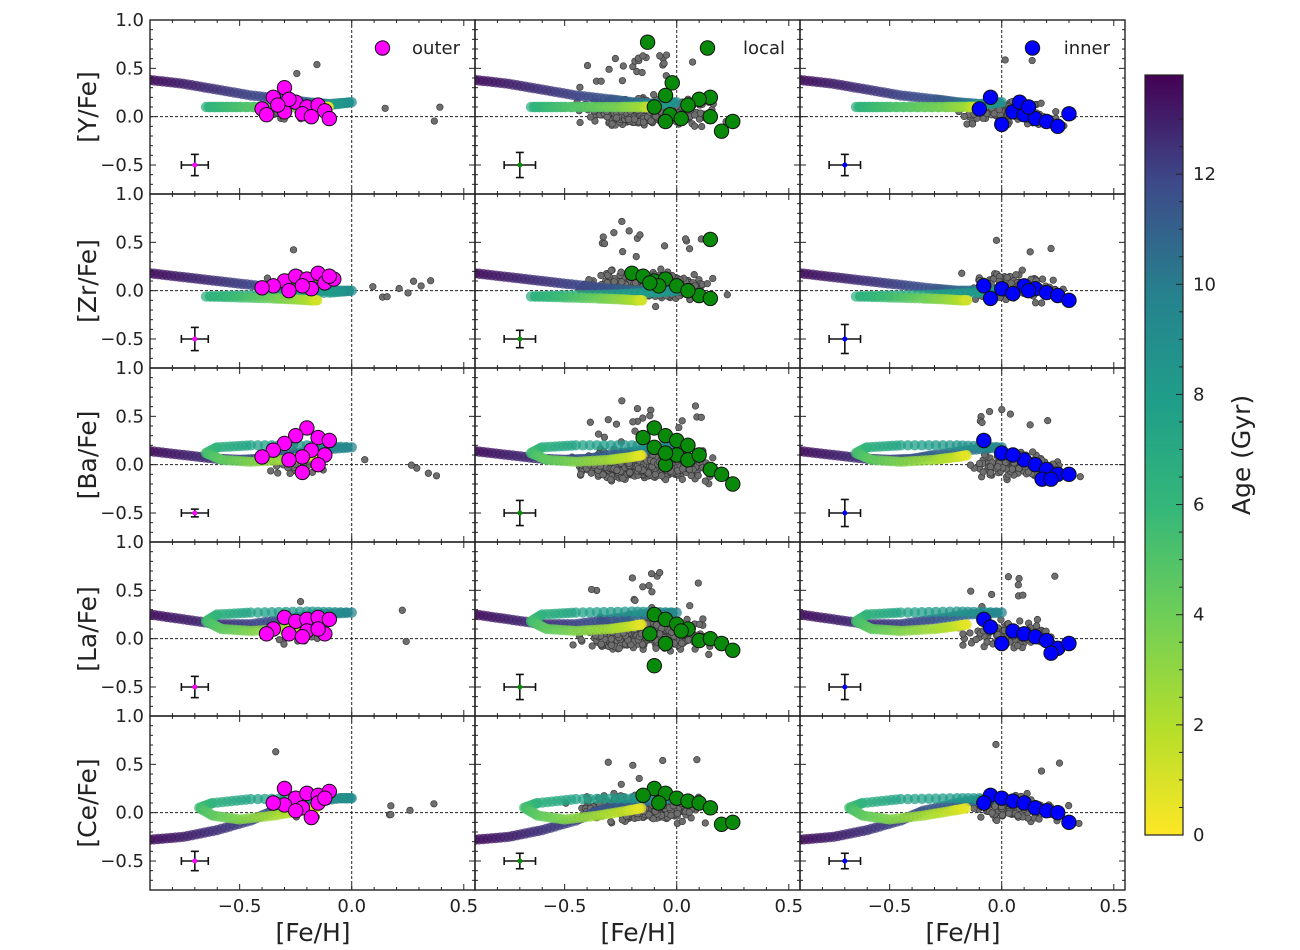 The height and width of the screenshot is (950, 1300). I want to click on legend-inner: inner, so click(1067, 48).